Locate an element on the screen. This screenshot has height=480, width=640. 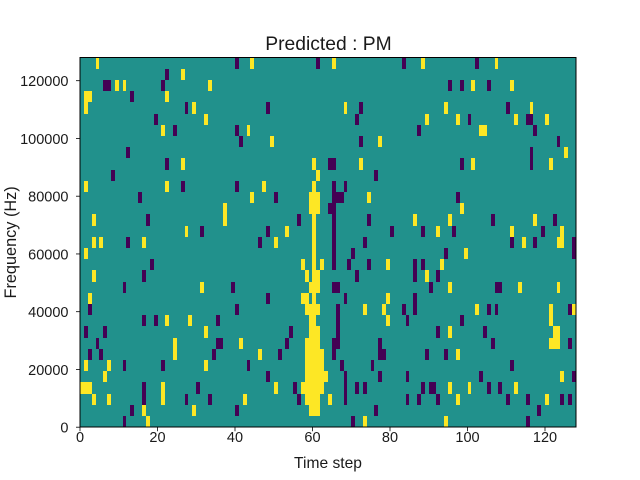
svg-text: 60000 is located at coordinates (48, 255).